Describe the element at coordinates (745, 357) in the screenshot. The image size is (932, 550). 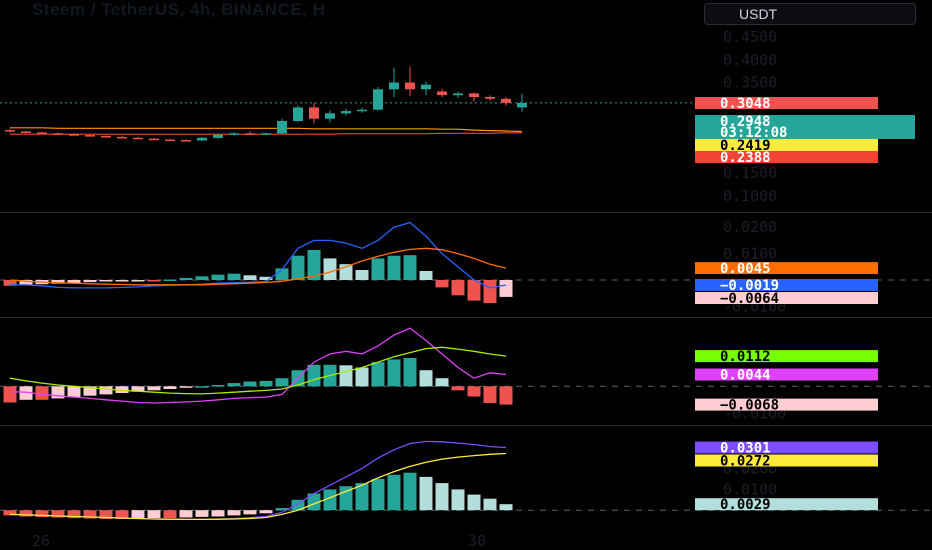
I see `value-badge-text: 0.0112` at that location.